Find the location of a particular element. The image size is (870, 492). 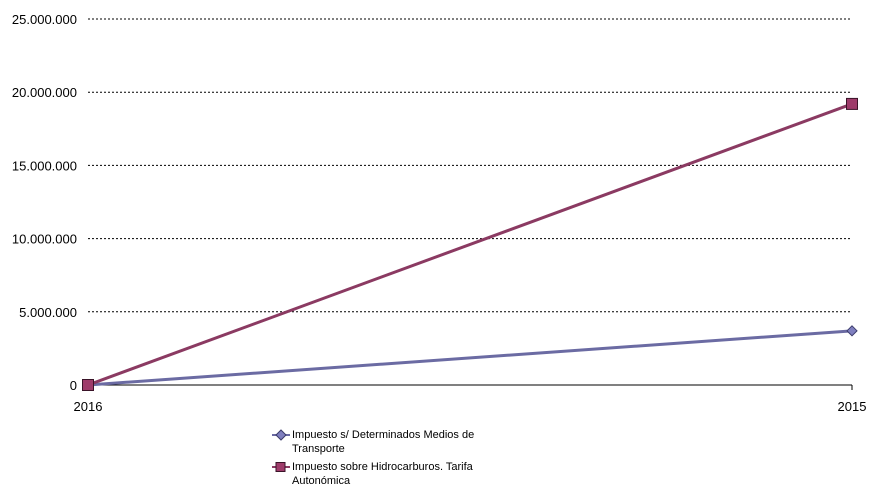

x-tick-label: 2016 is located at coordinates (88, 406).